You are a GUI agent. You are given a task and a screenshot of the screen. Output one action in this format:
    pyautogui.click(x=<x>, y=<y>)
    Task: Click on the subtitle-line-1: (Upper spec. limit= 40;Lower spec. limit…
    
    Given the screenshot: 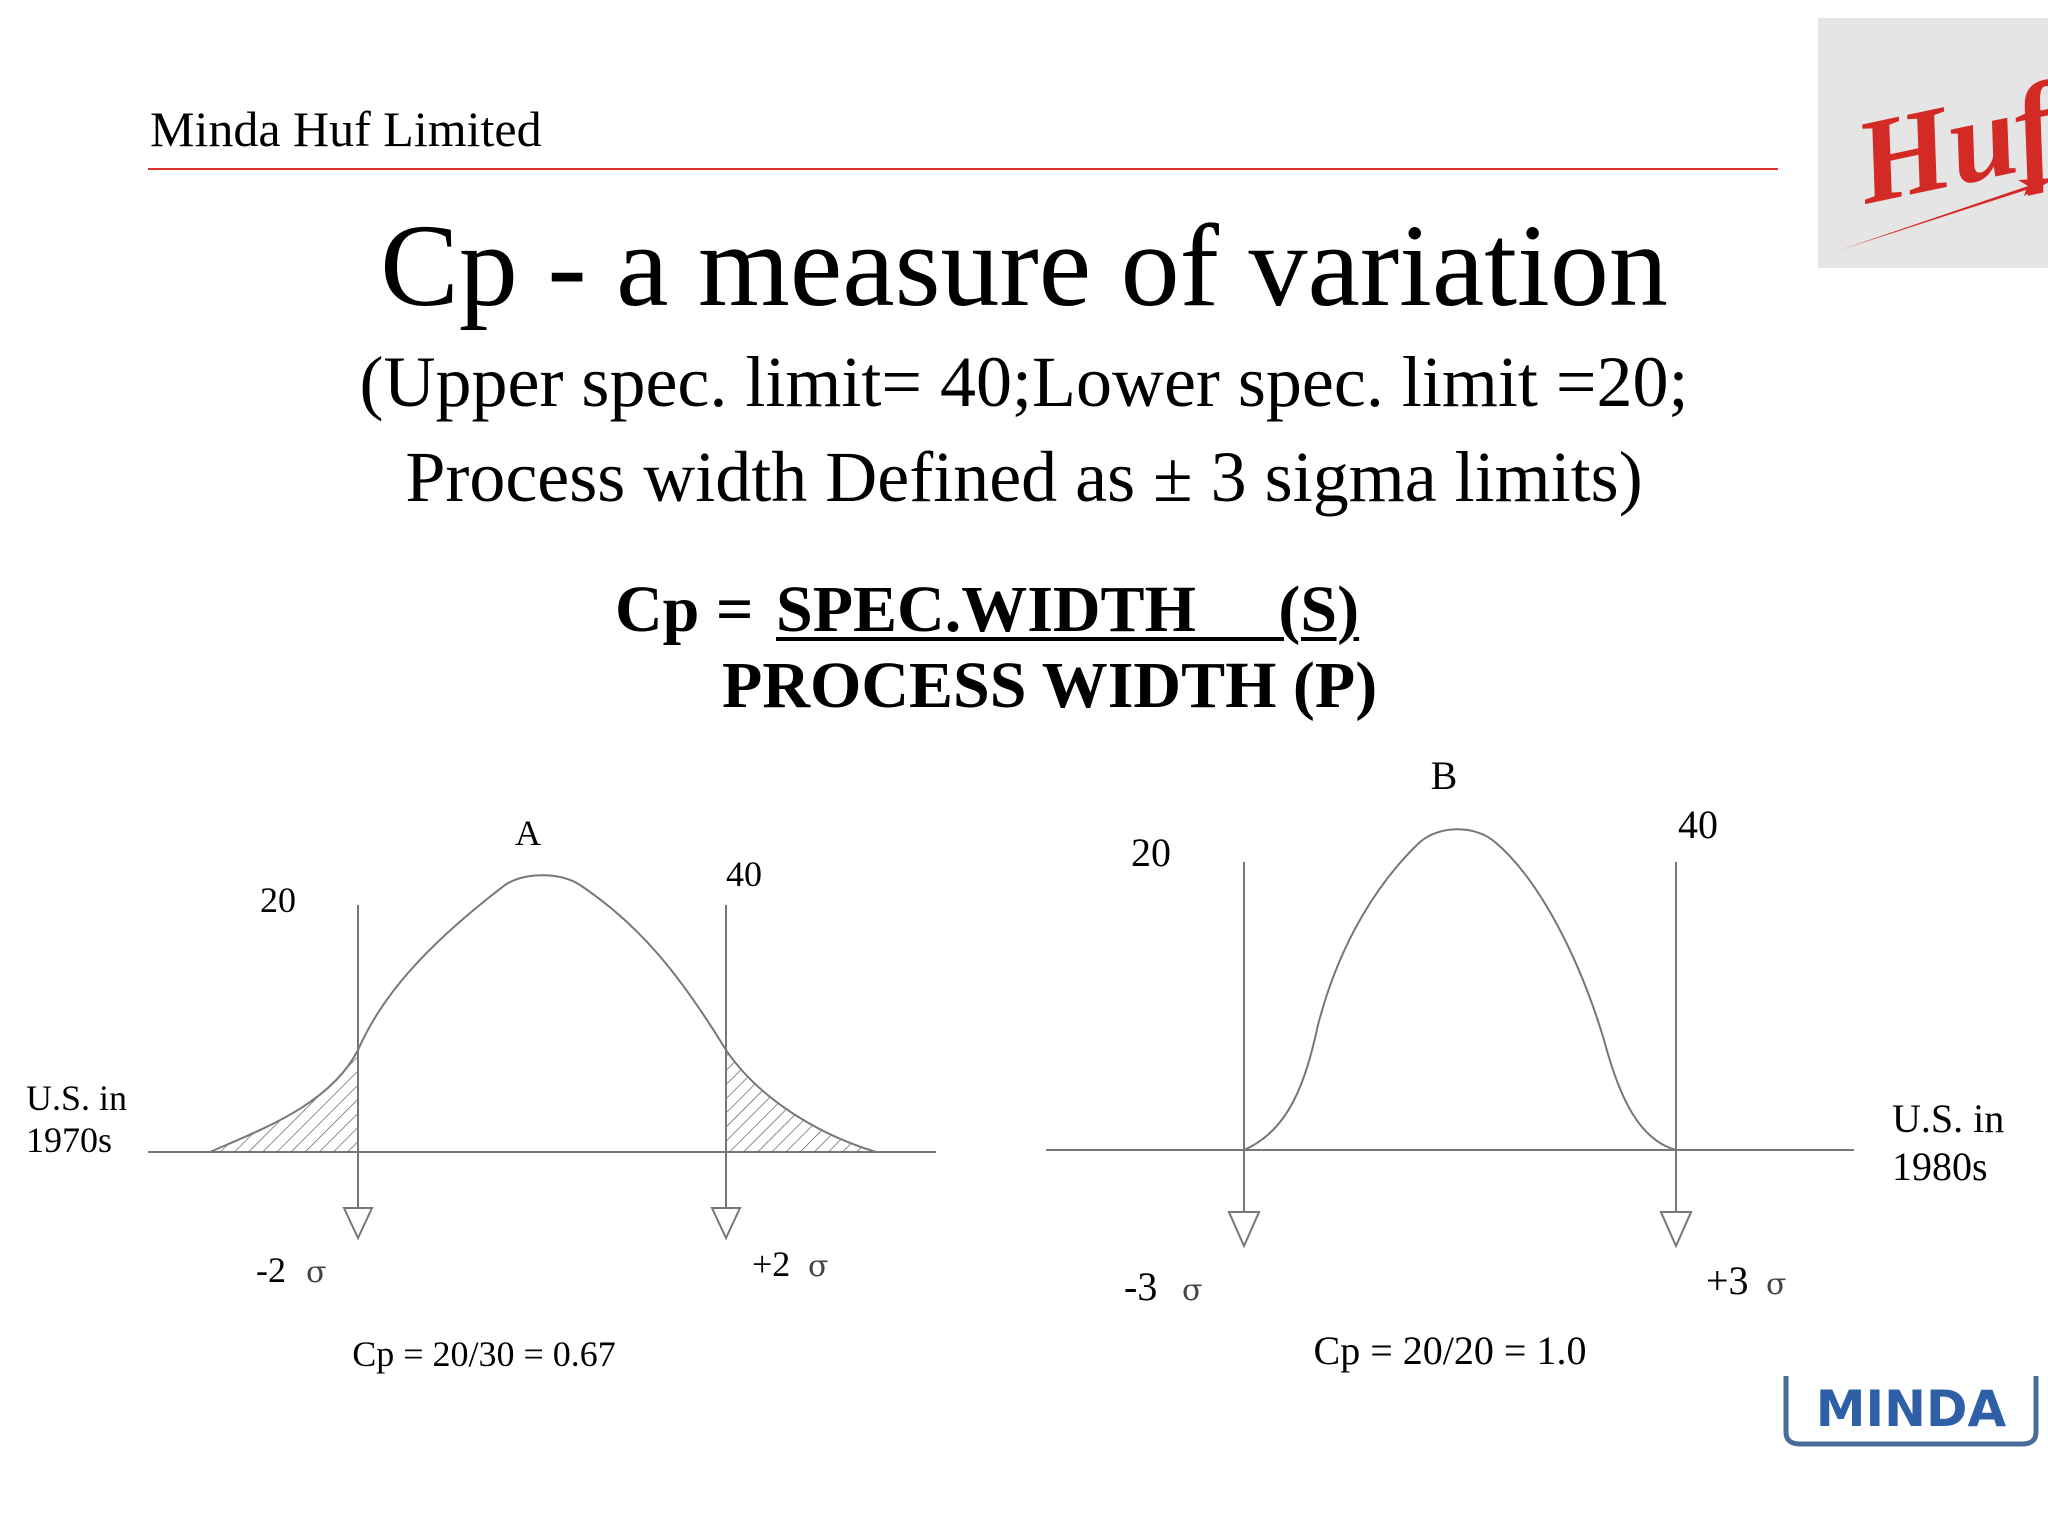 What is the action you would take?
    pyautogui.click(x=1024, y=382)
    